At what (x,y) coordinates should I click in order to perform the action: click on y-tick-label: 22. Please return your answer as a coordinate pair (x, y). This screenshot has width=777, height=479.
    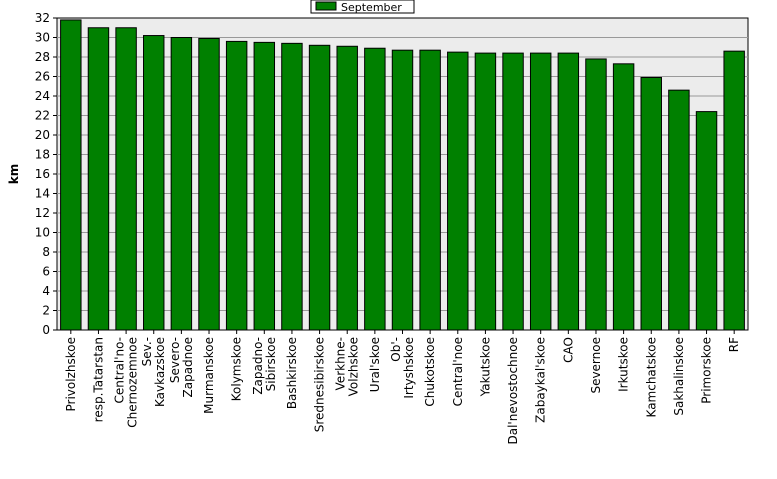
    Looking at the image, I should click on (42, 116).